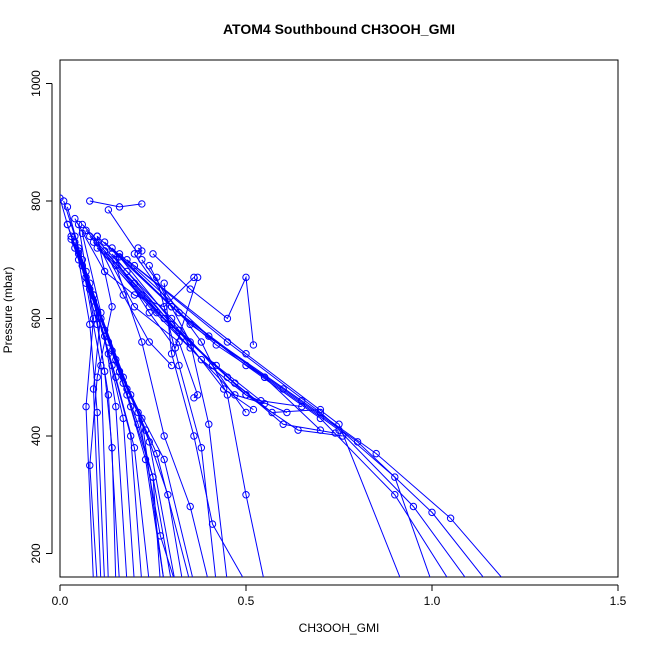 The width and height of the screenshot is (650, 650). Describe the element at coordinates (246, 601) in the screenshot. I see `x-tick-label: 0.5` at that location.